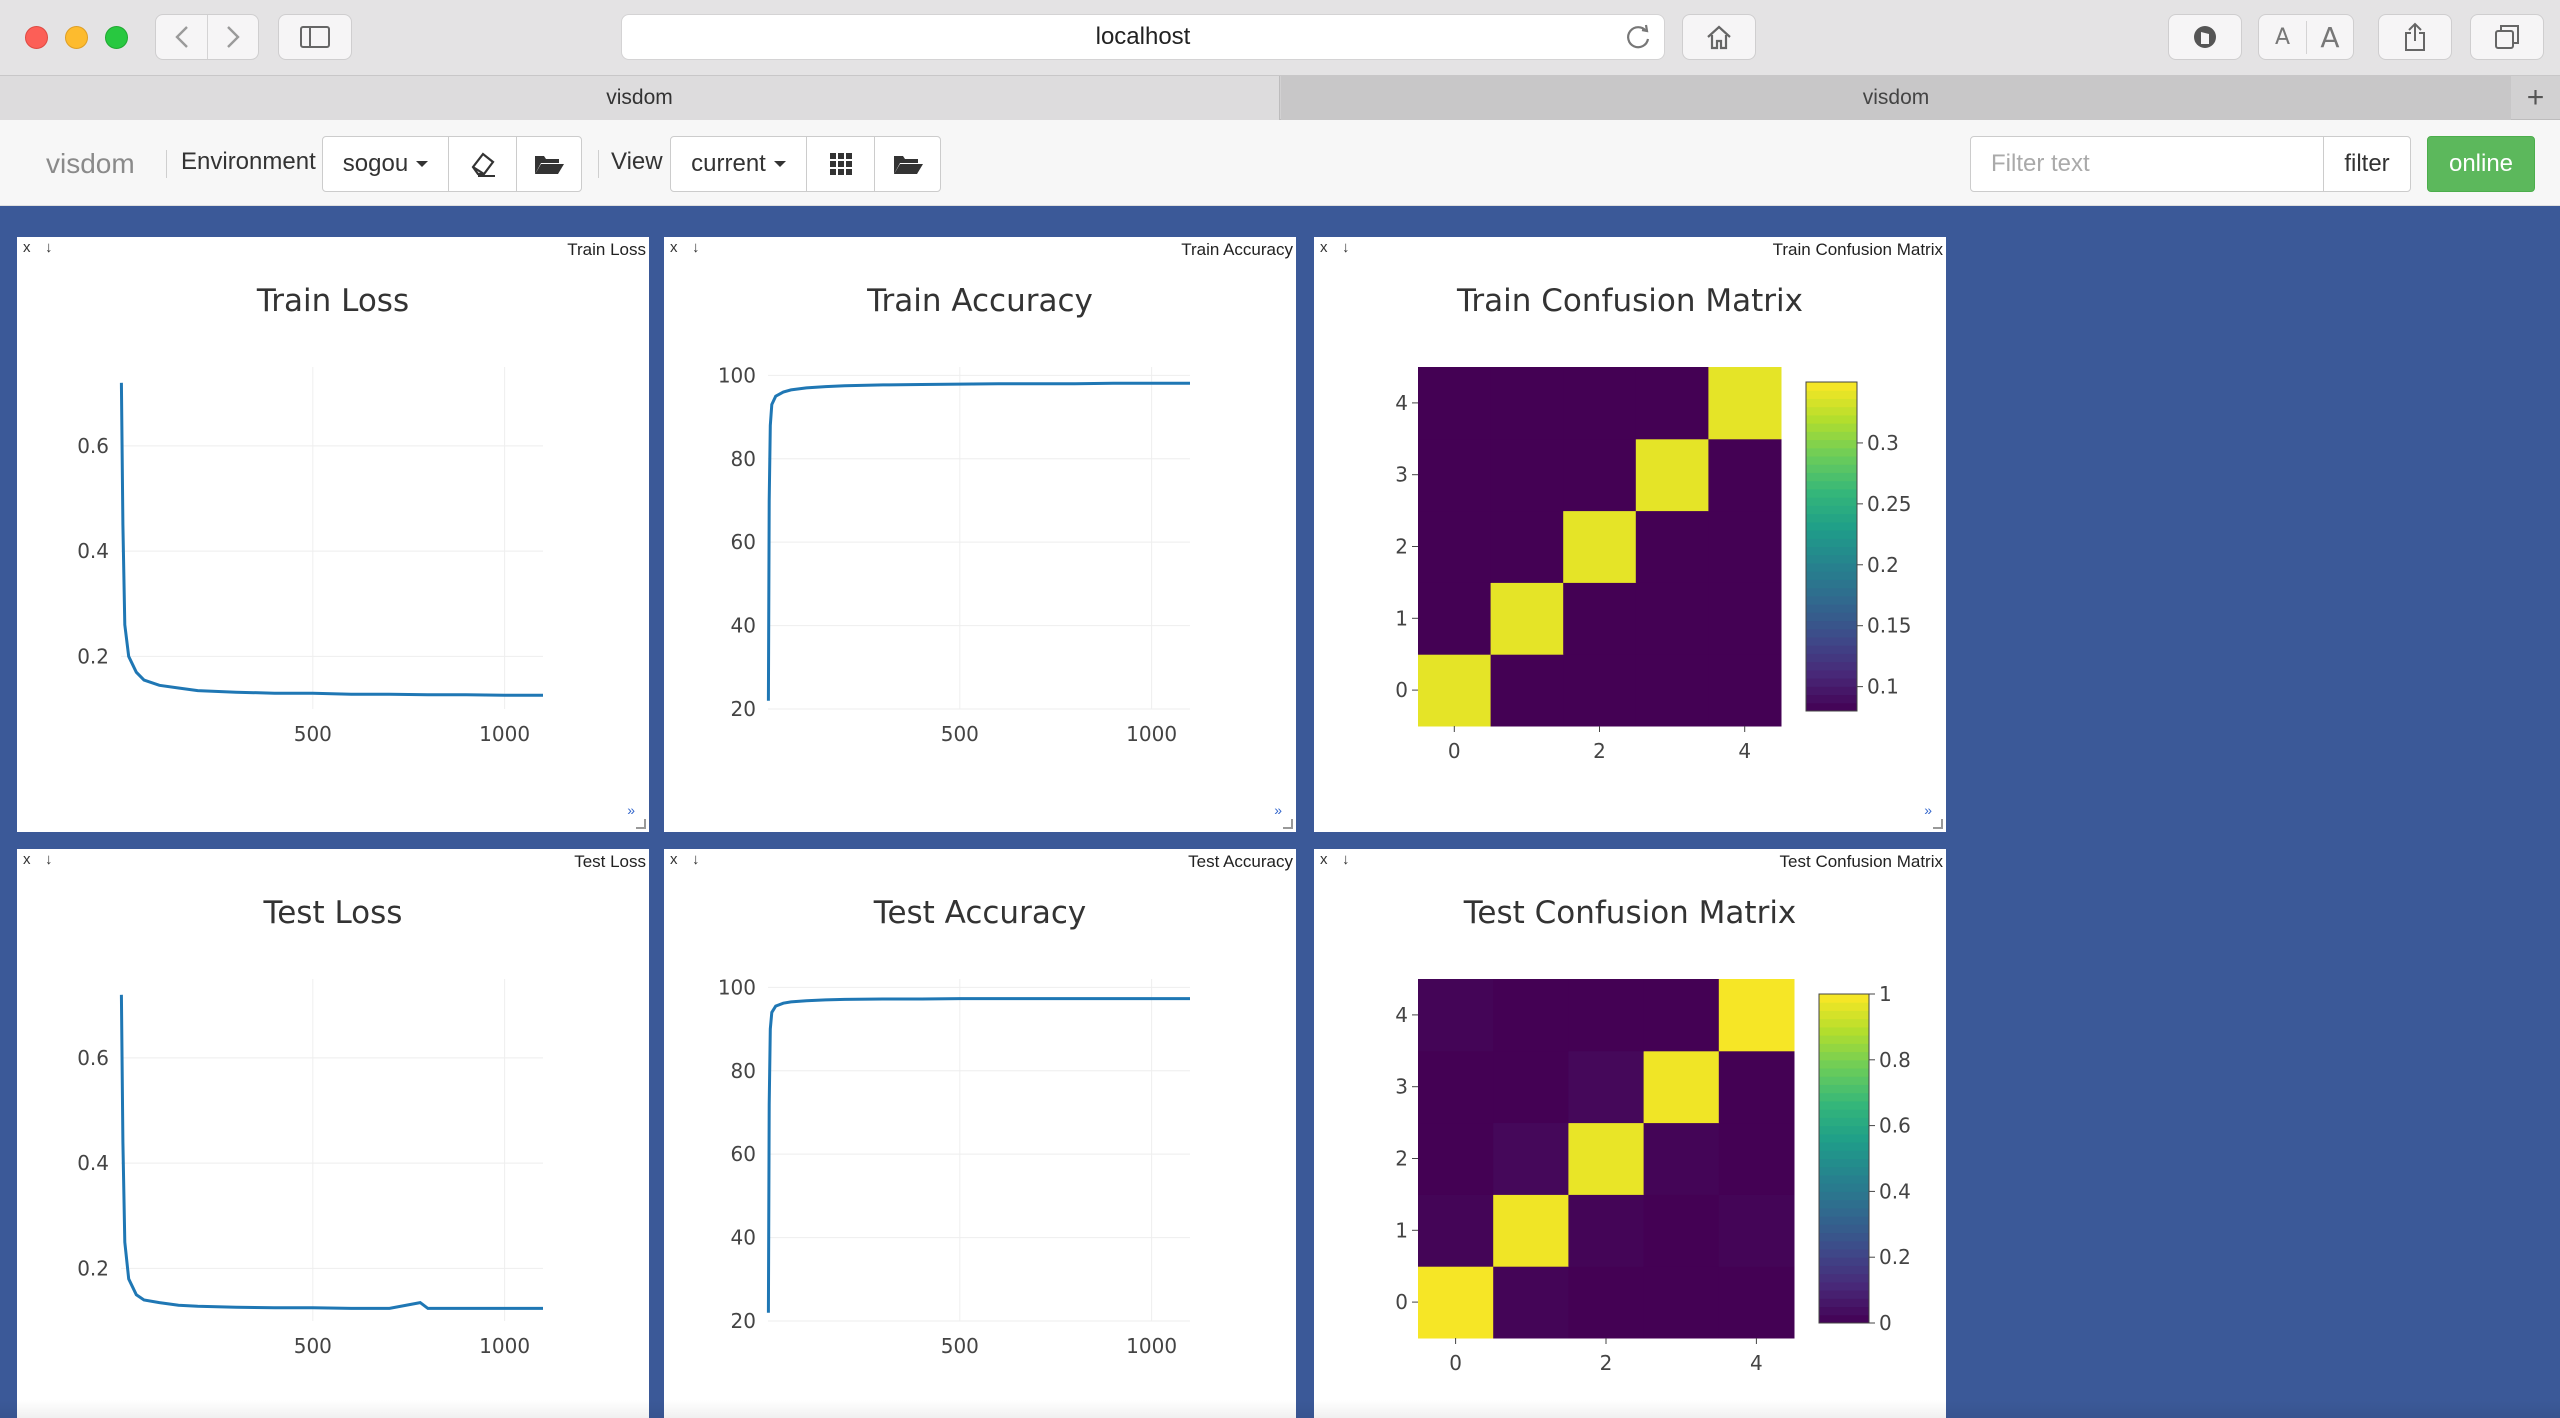 The width and height of the screenshot is (2560, 1418). What do you see at coordinates (181, 37) in the screenshot?
I see `back-icon` at bounding box center [181, 37].